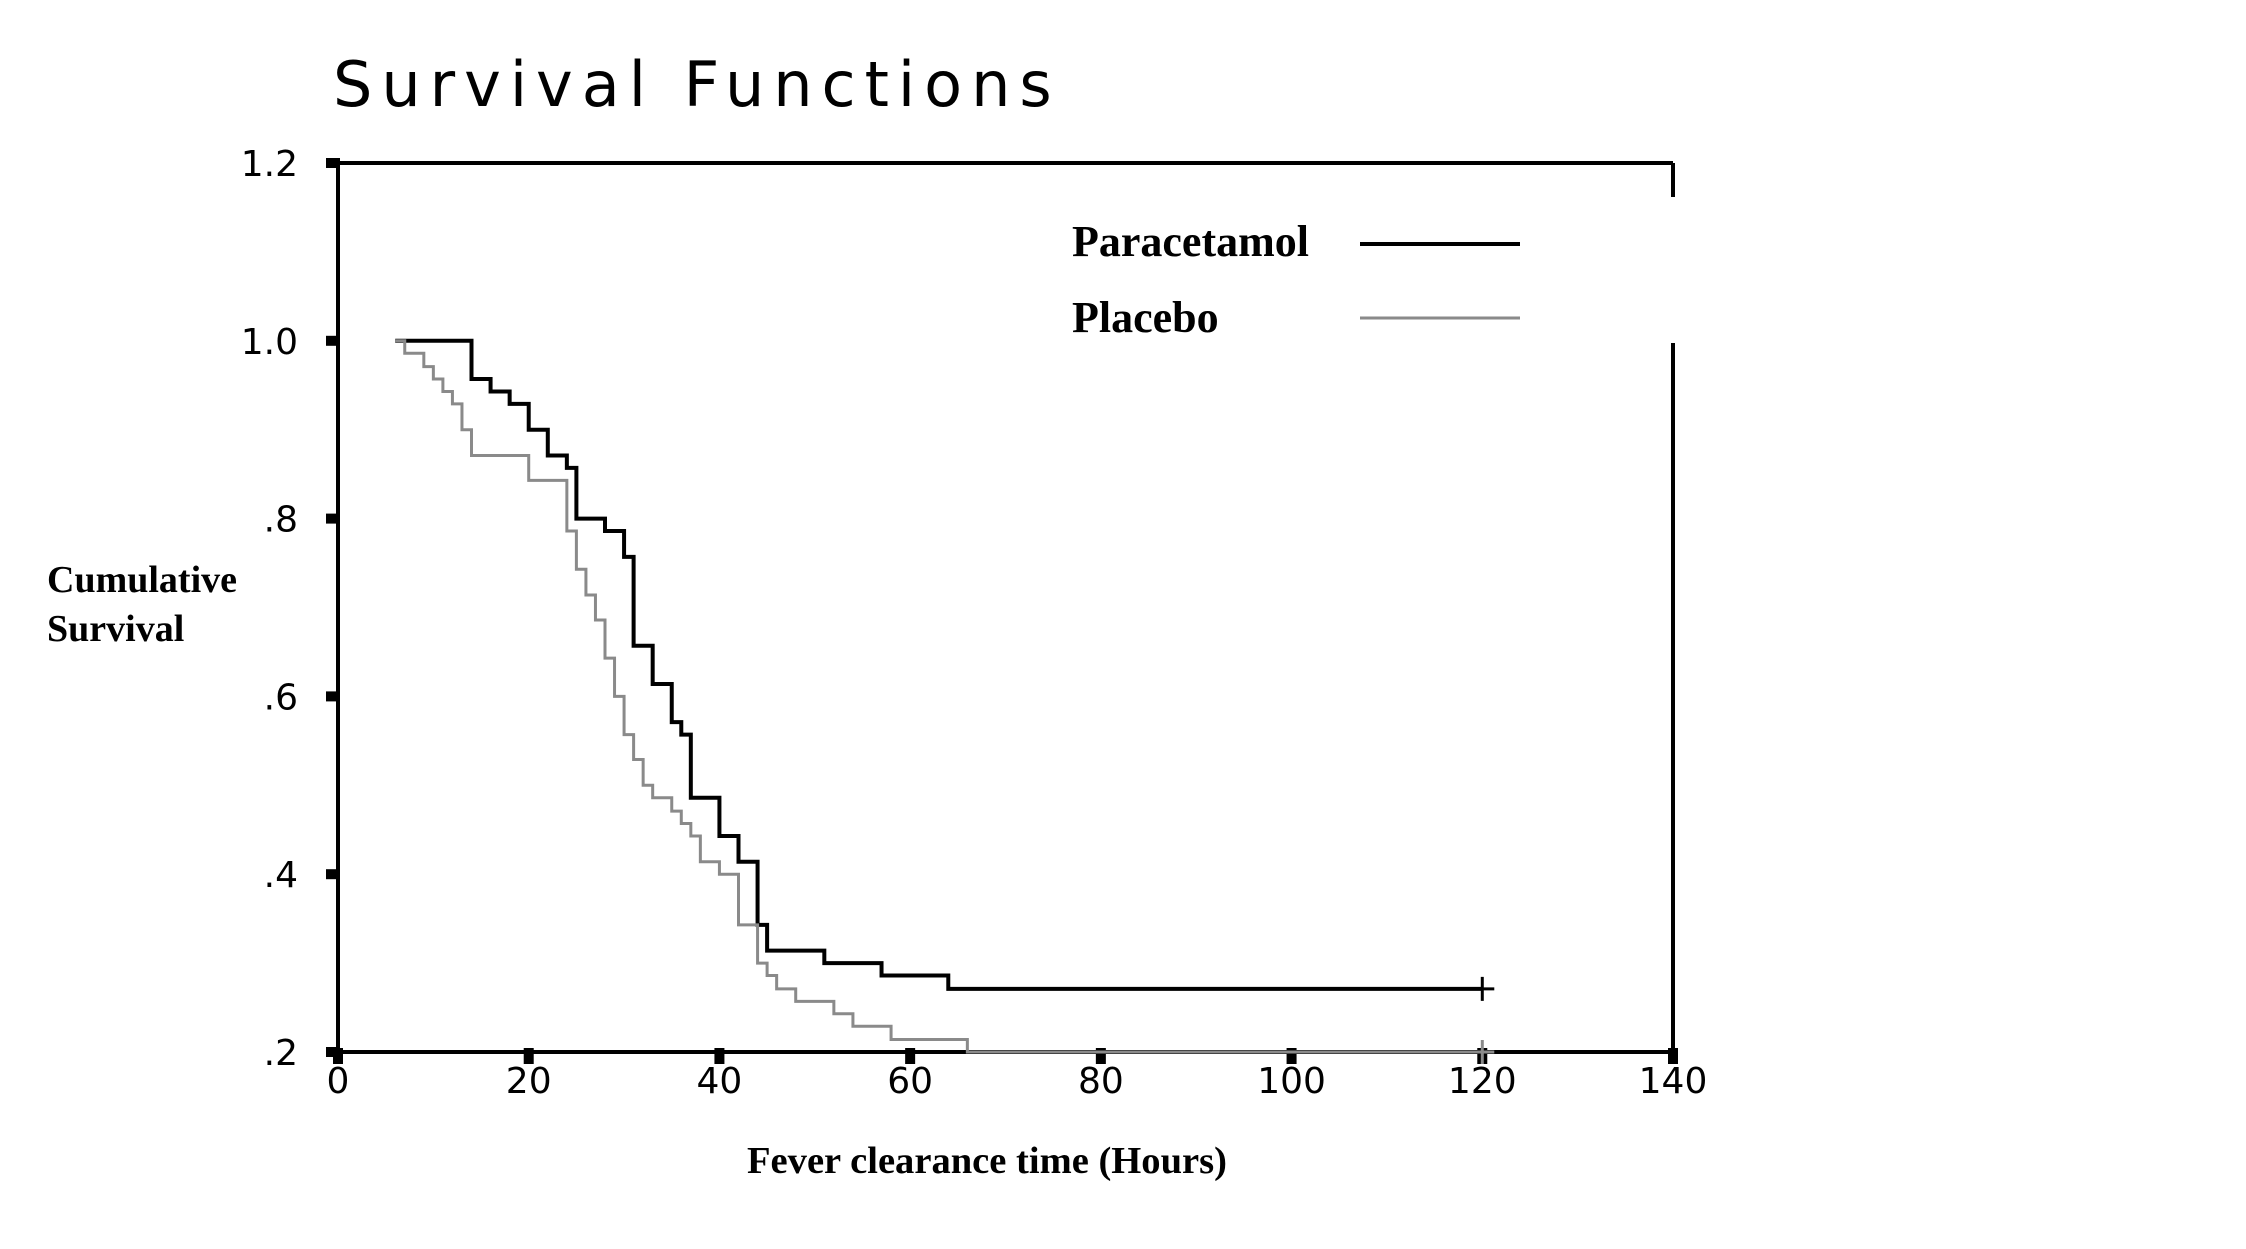 The width and height of the screenshot is (2246, 1249). What do you see at coordinates (1482, 1081) in the screenshot?
I see `x-tick-label: 120` at bounding box center [1482, 1081].